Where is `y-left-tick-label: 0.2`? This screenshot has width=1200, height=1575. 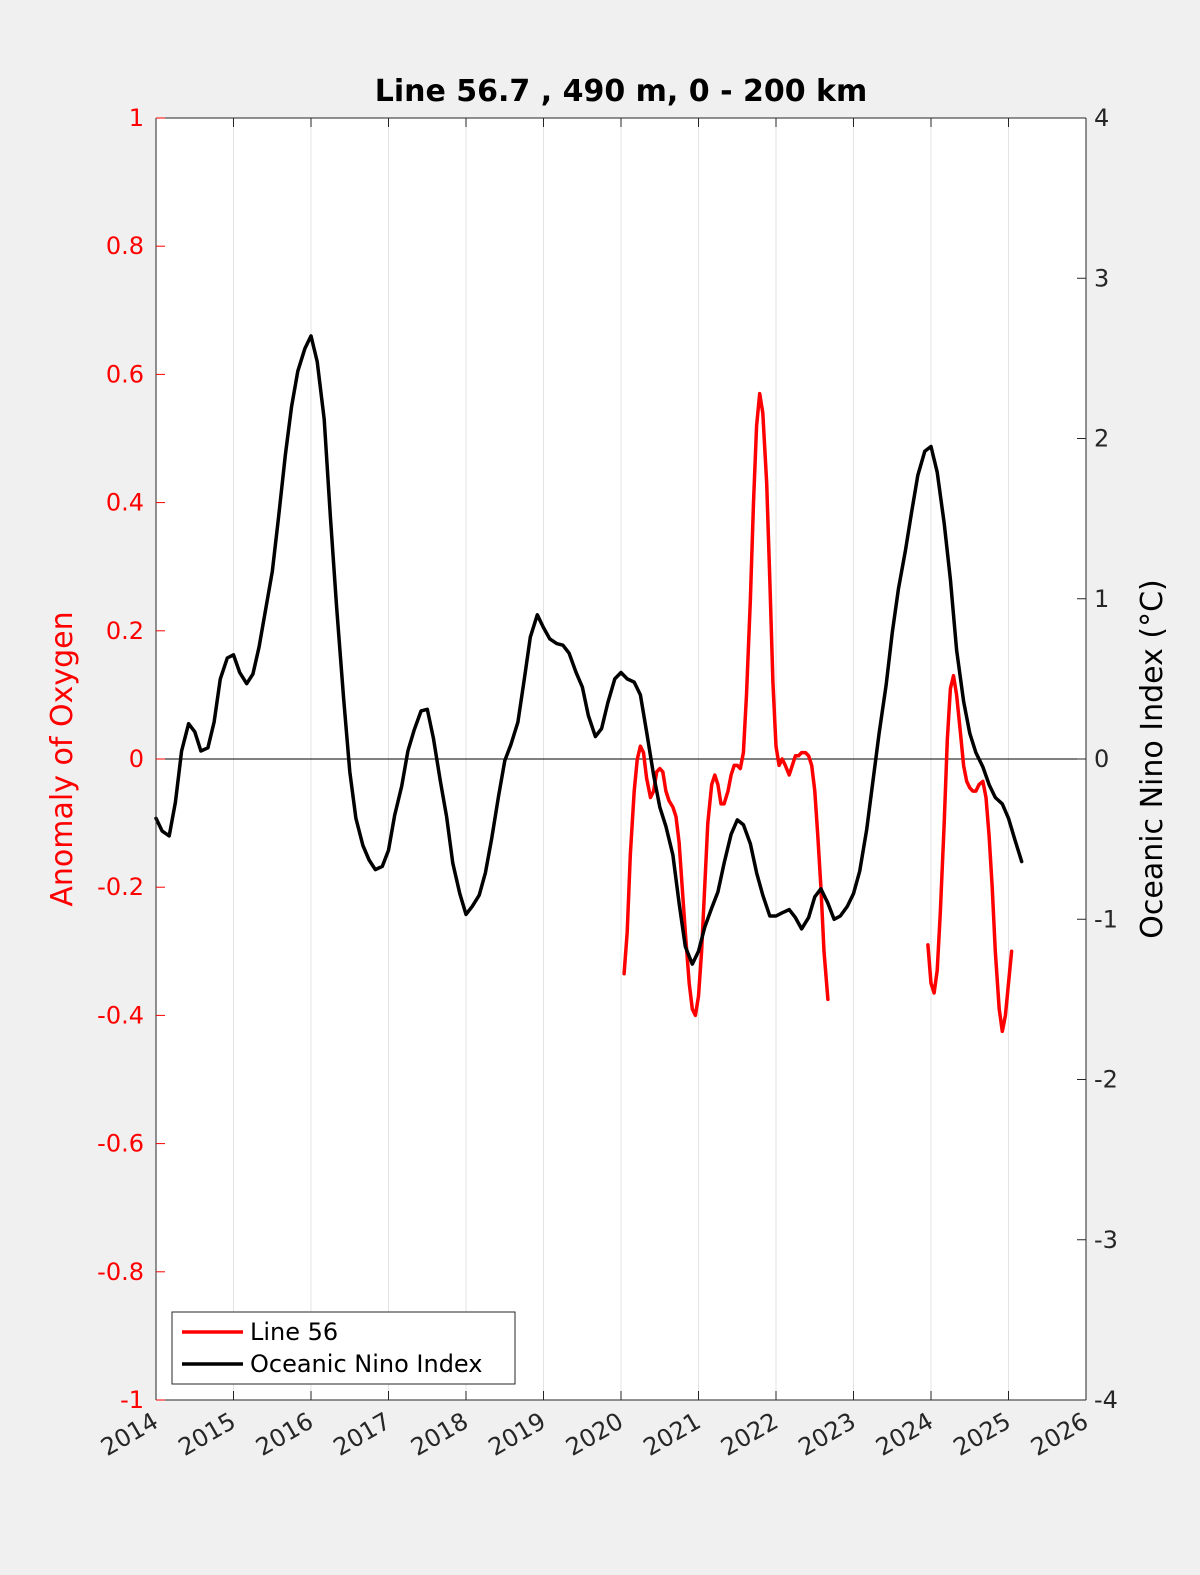 y-left-tick-label: 0.2 is located at coordinates (125, 631).